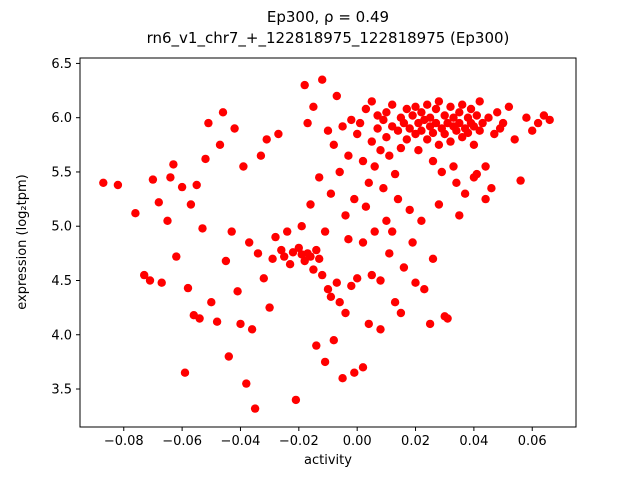 This screenshot has width=640, height=484. Describe the element at coordinates (61, 118) in the screenshot. I see `y-tick-label: 6.0` at that location.